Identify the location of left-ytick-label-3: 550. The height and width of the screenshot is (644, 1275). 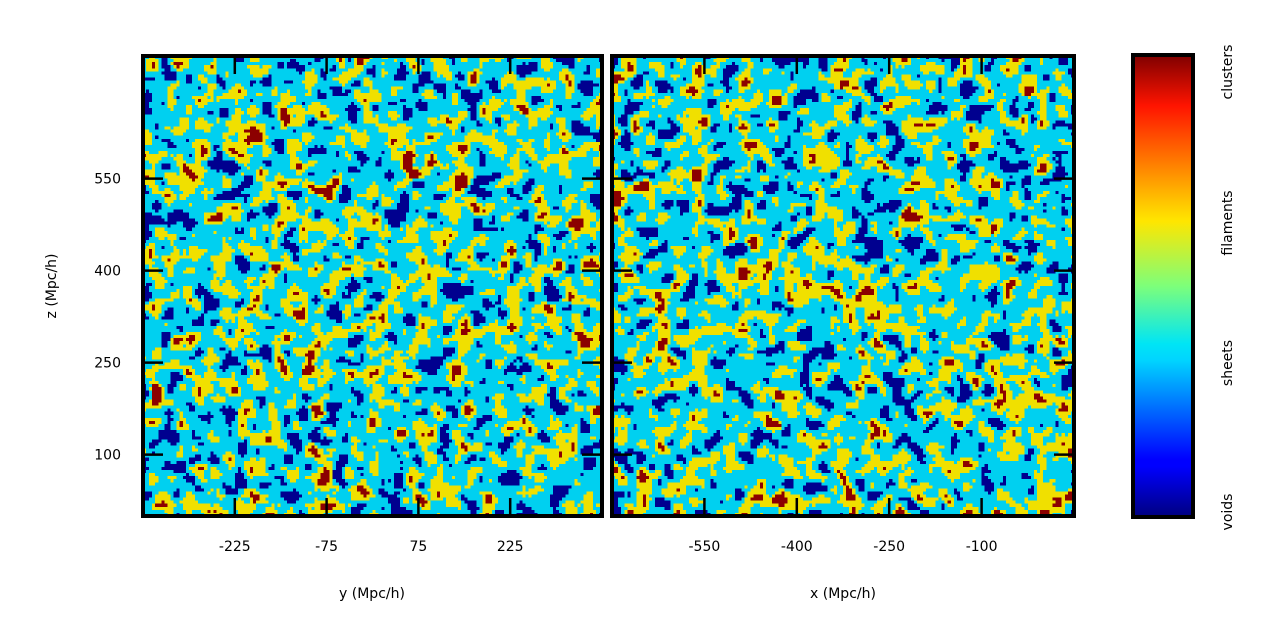
(107, 180).